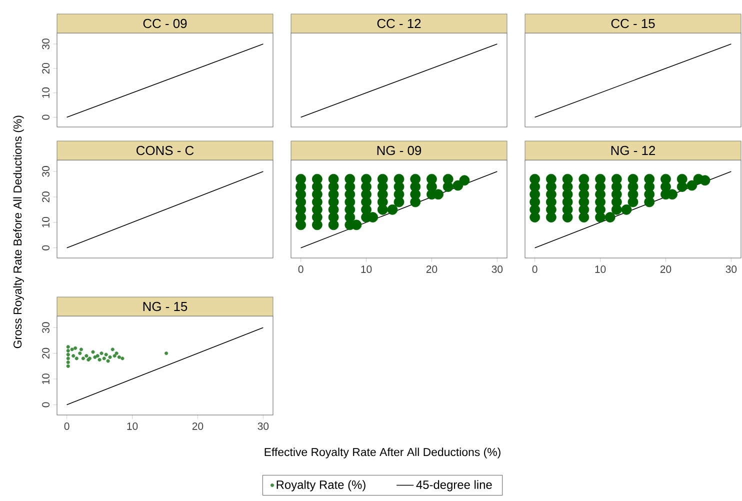 Image resolution: width=742 pixels, height=501 pixels. Describe the element at coordinates (399, 23) in the screenshot. I see `chart-title: CC - 12` at that location.